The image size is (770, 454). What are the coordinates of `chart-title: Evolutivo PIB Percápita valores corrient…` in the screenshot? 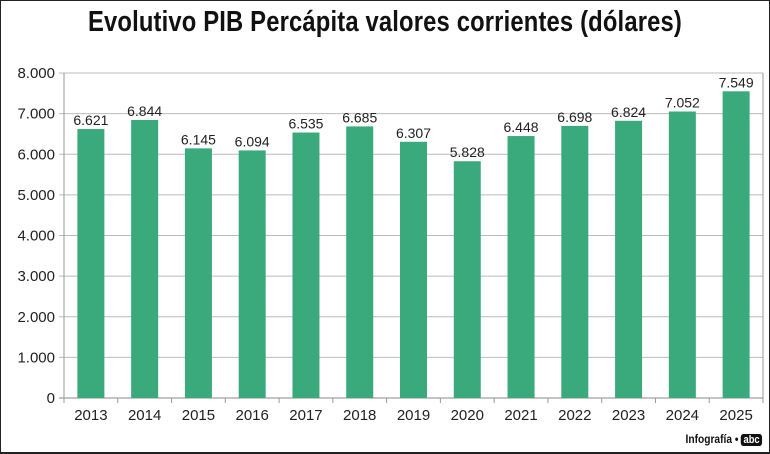 It's located at (384, 22).